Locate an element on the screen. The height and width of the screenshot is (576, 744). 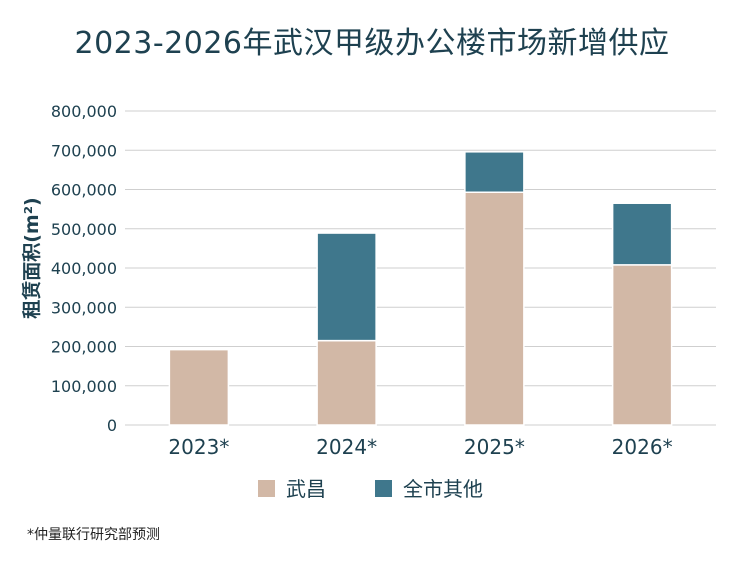
y-tick-label: 700,000 is located at coordinates (84, 150).